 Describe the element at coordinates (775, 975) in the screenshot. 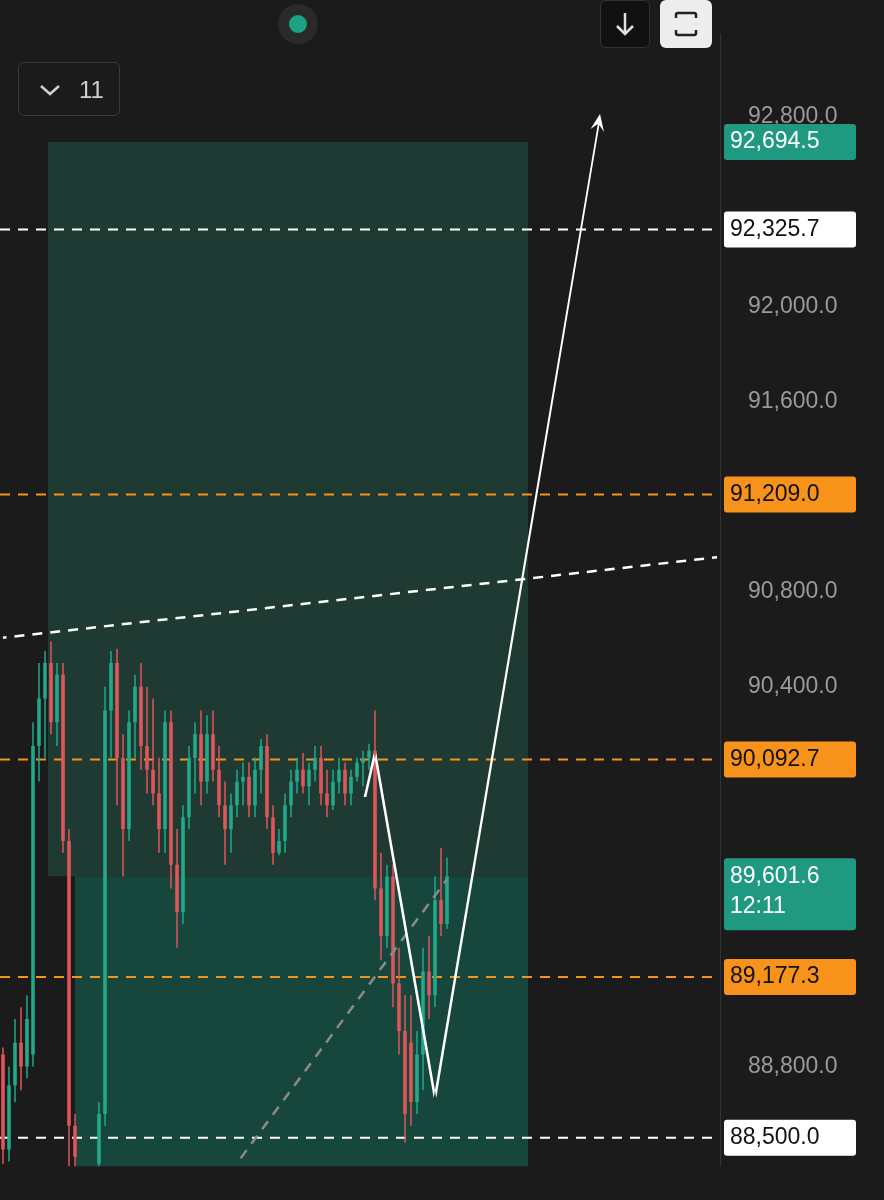

I see `ref-line-label: 89,177.3` at that location.